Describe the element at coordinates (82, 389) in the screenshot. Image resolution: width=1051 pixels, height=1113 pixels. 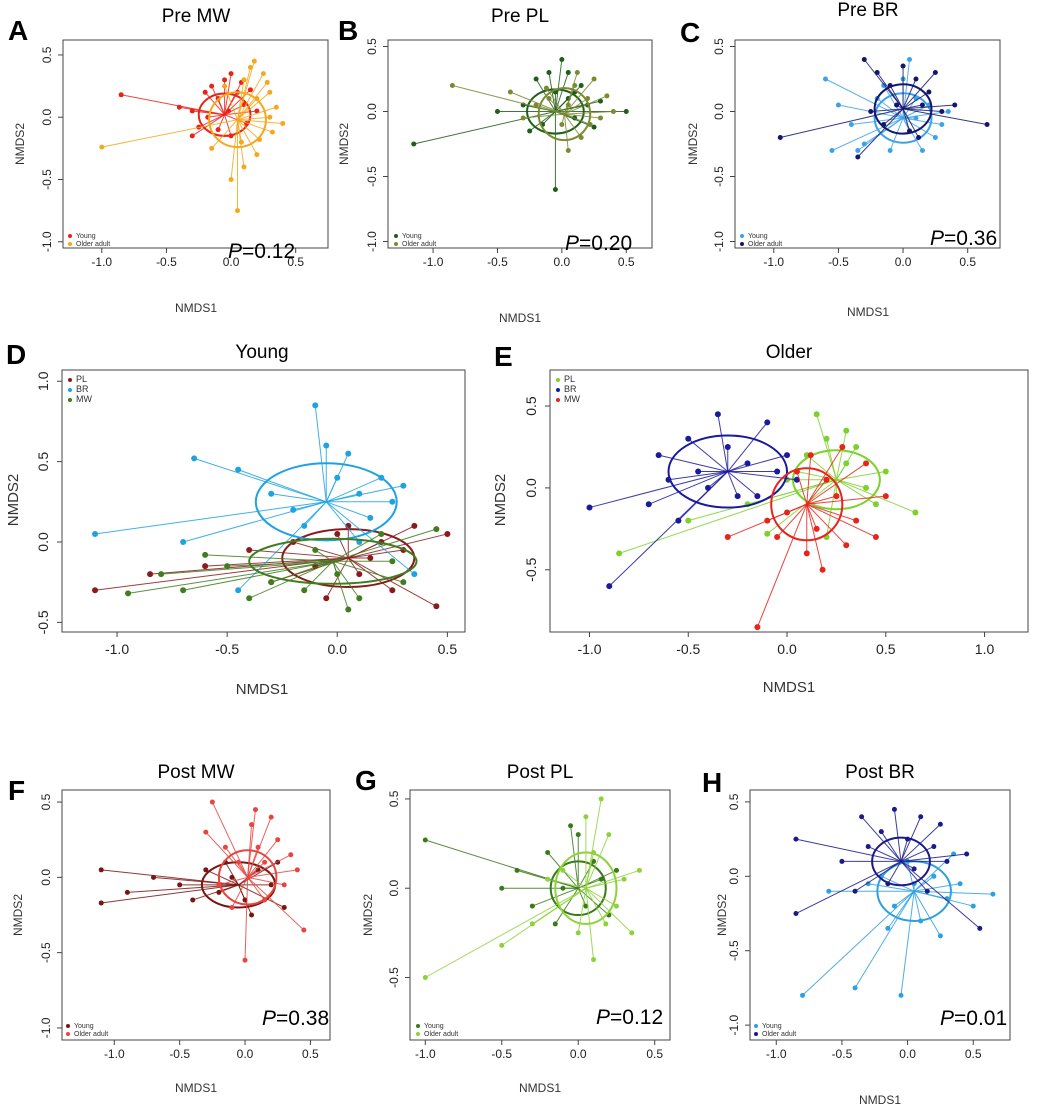
I see `legend-label: BR` at that location.